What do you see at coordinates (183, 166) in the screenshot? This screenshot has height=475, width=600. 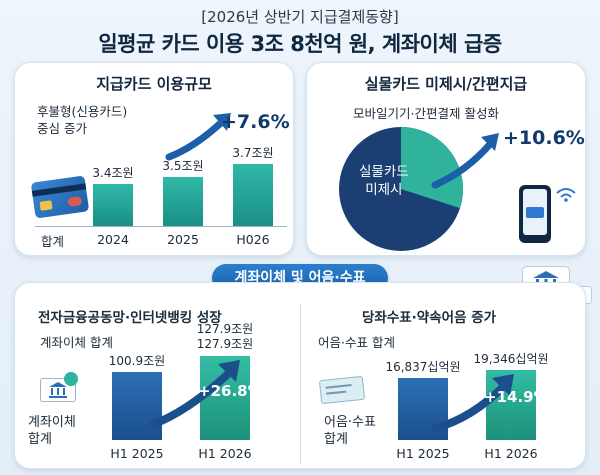 I see `bar-value-label: 3.5조원` at bounding box center [183, 166].